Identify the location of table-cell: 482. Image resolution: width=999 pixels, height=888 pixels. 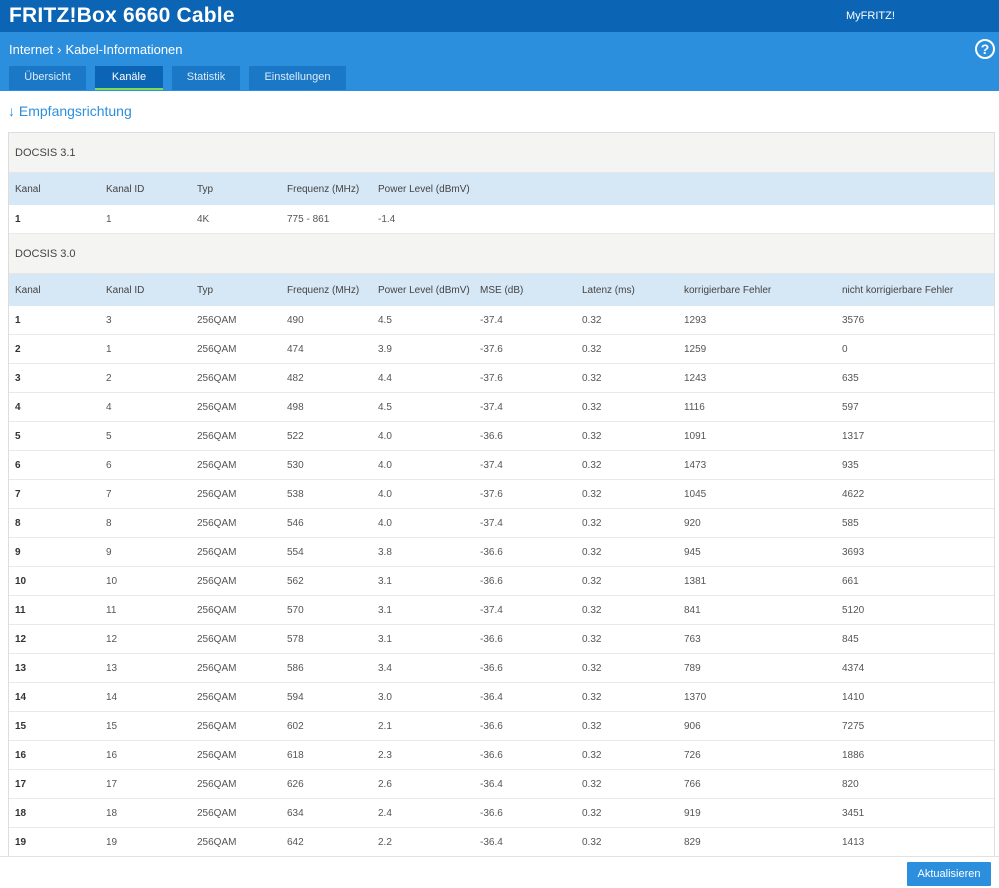
(295, 378).